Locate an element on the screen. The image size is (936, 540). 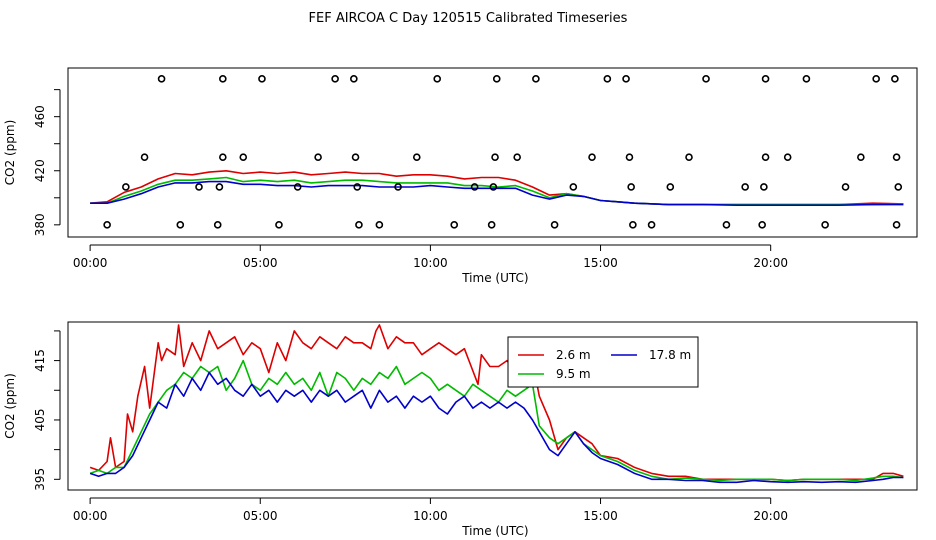
legend: 2.6 m 17.8 m 9.5 m is located at coordinates (603, 362).